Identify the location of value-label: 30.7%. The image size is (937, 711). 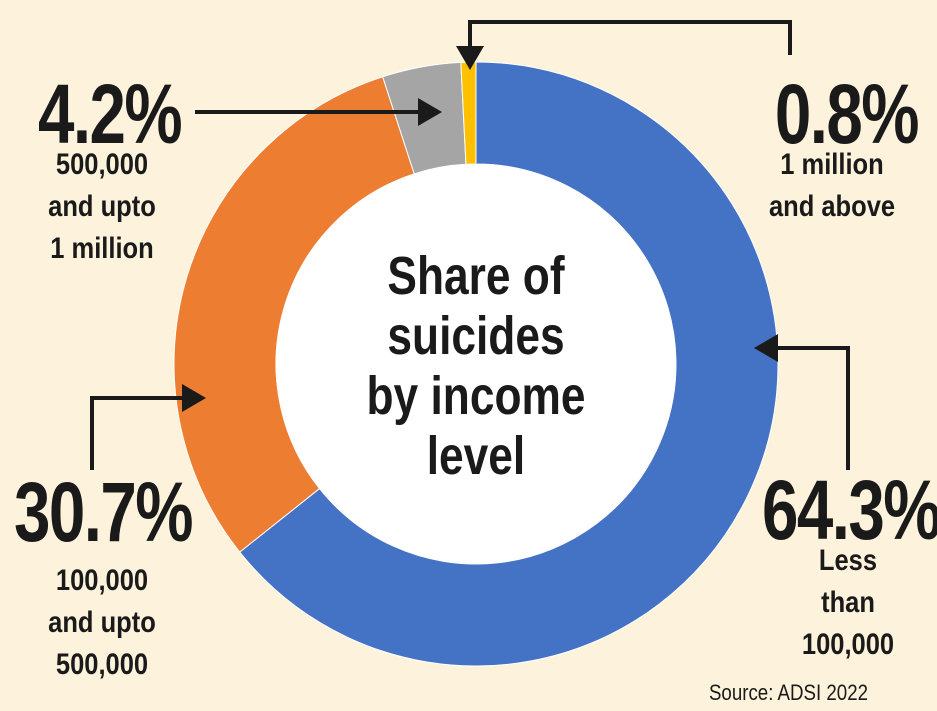
(104, 512).